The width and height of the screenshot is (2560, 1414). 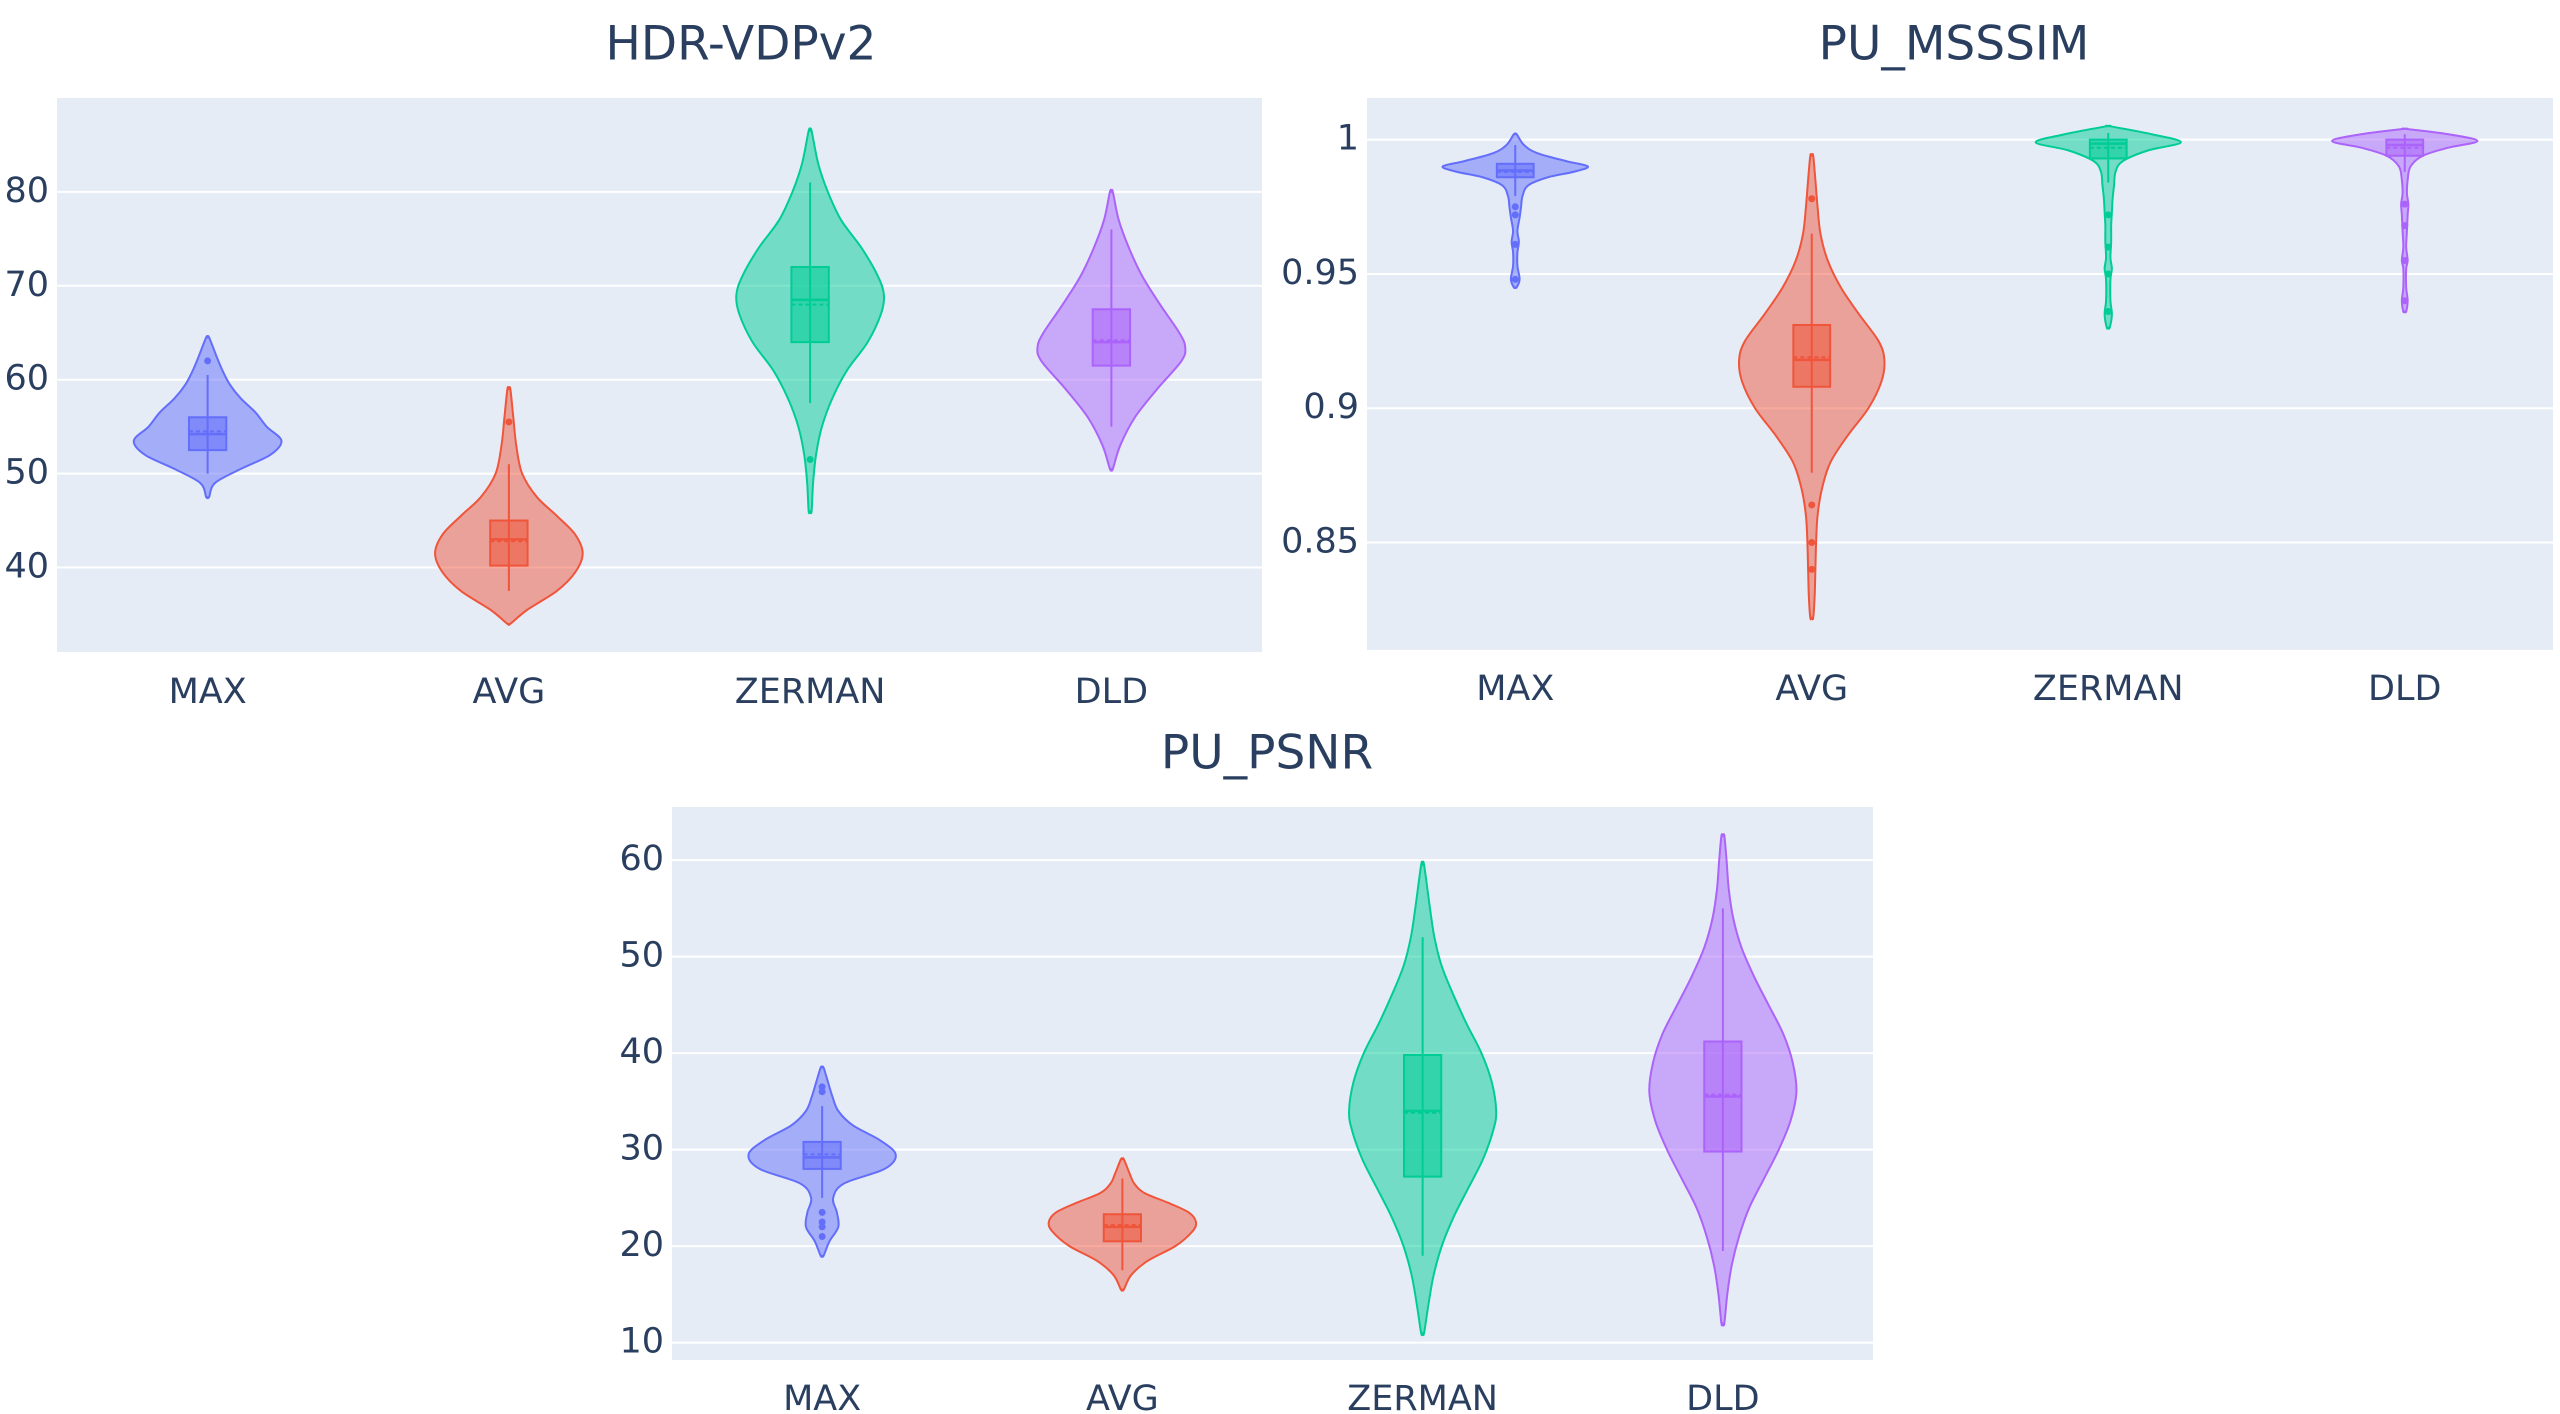 I want to click on chart-title: PU_MSSSIM, so click(x=1954, y=44).